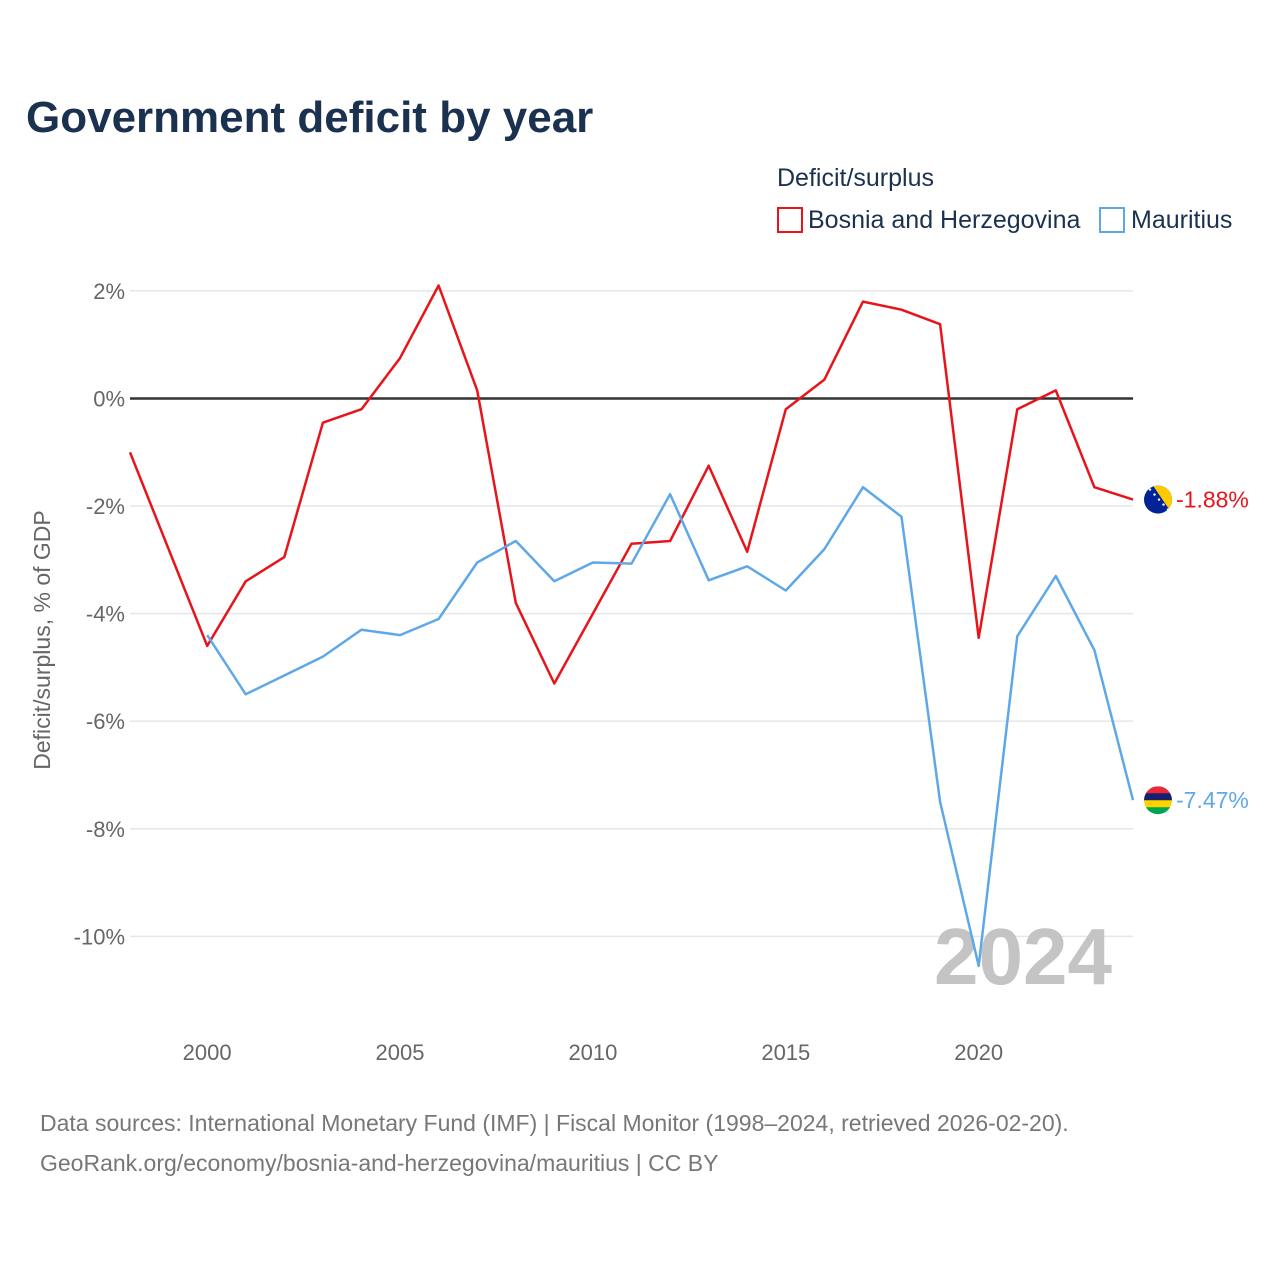  Describe the element at coordinates (105, 829) in the screenshot. I see `y-tick-label: -8%` at that location.